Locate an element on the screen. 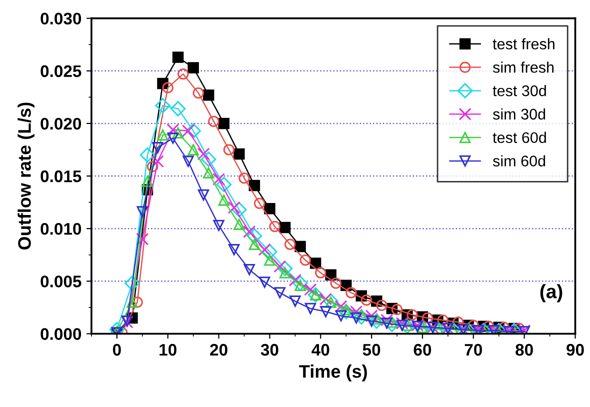 The width and height of the screenshot is (590, 407). y-tick-label: 0.020 is located at coordinates (61, 124).